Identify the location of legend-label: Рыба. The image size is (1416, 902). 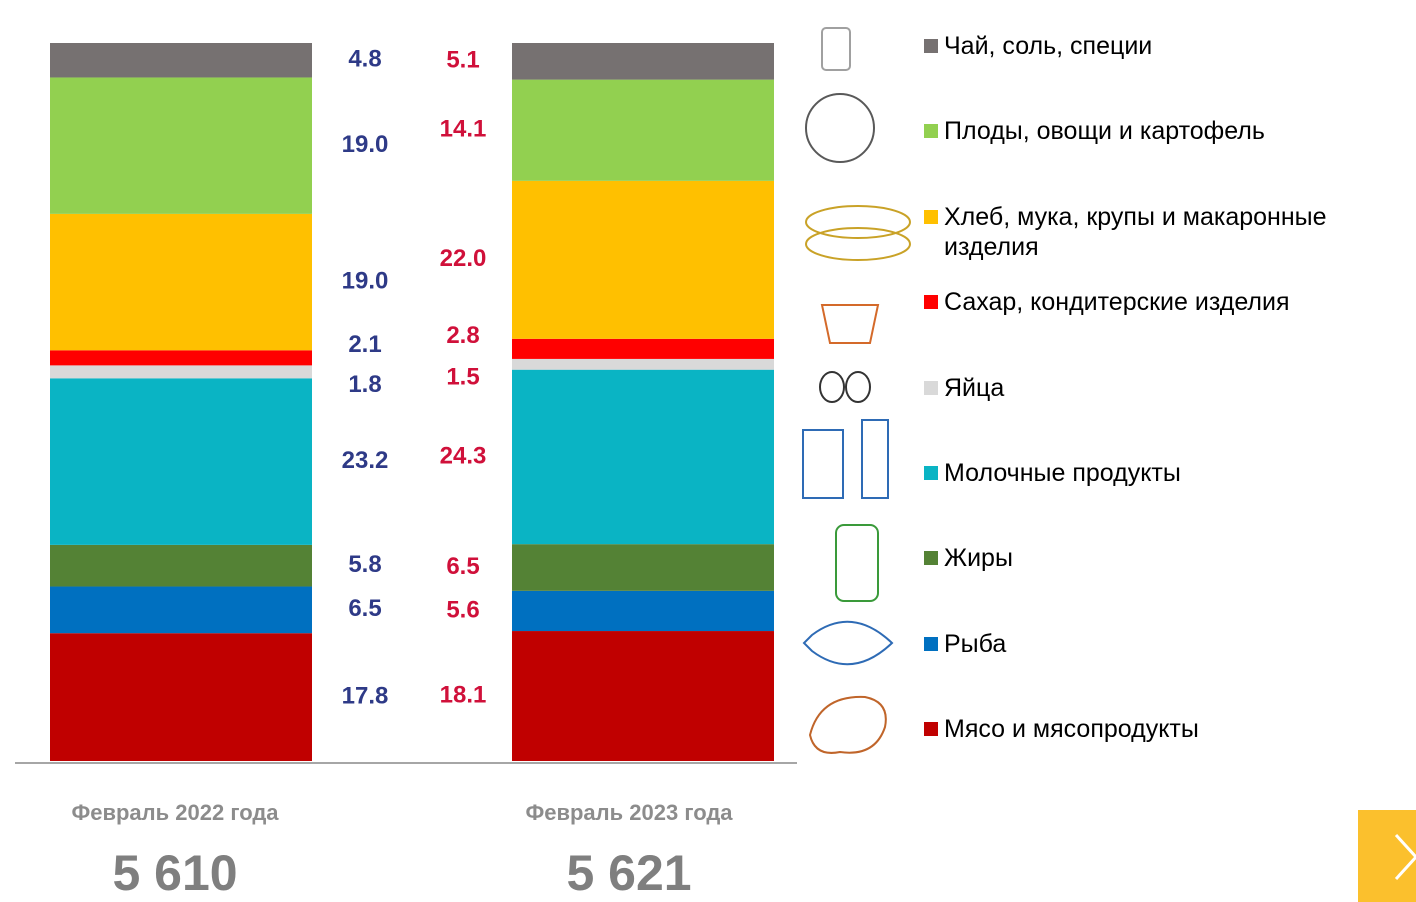
(975, 643).